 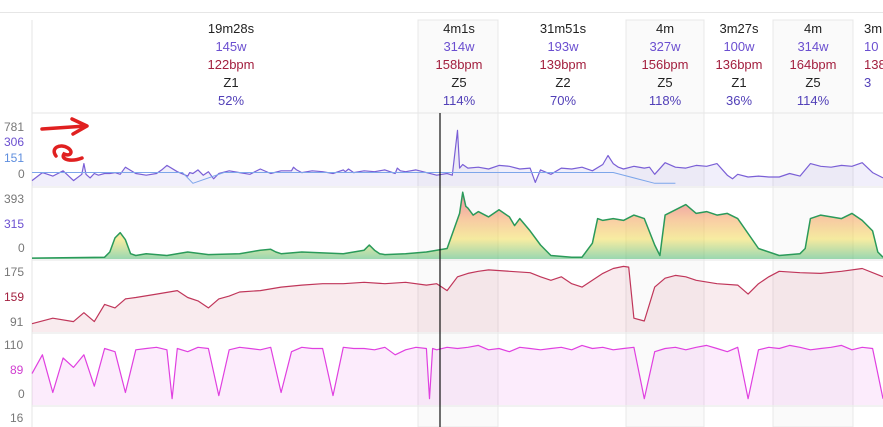 I want to click on red-annotation-arrow, so click(x=64, y=126).